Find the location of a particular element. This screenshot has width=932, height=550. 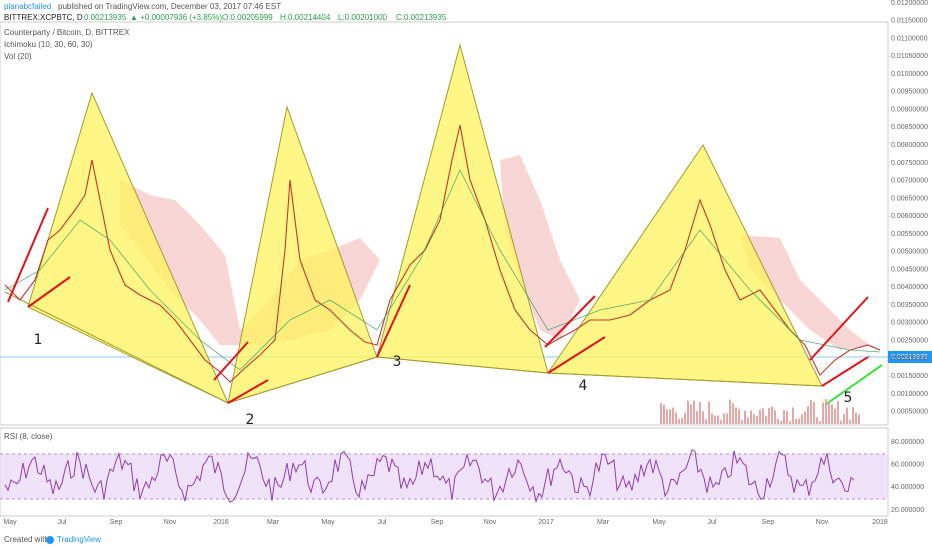

pattern-label: 4 is located at coordinates (583, 386).